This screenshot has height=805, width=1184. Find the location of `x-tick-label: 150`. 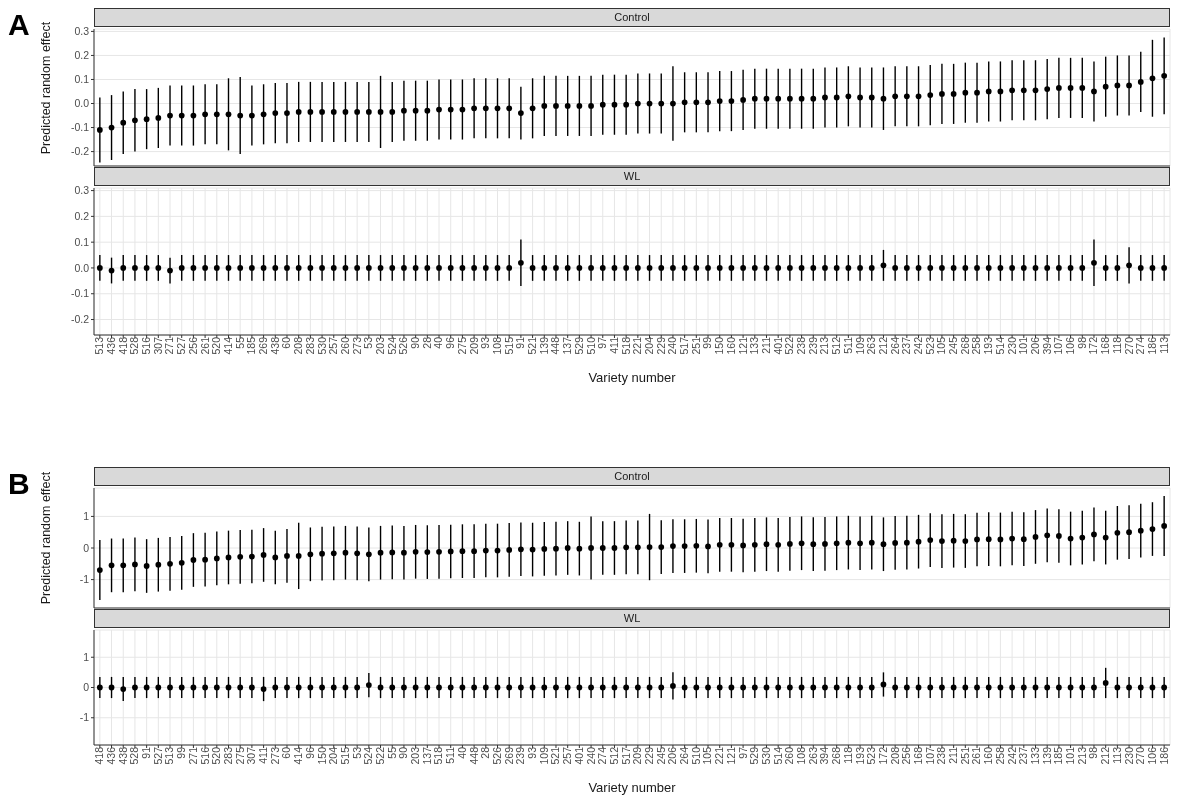

x-tick-label: 150 is located at coordinates (321, 755).